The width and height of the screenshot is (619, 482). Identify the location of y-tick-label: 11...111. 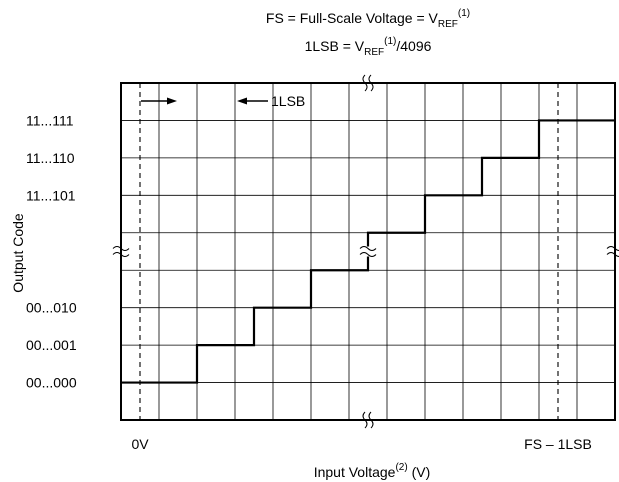
(50, 120).